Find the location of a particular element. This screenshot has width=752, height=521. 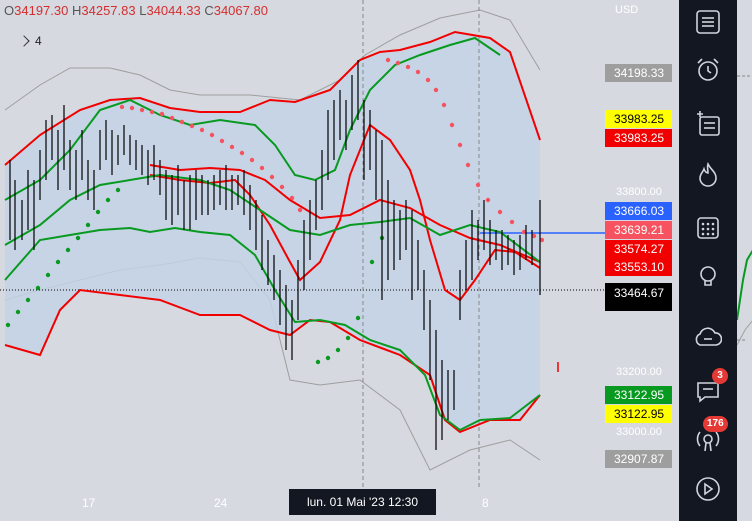

price-tag-red-mid: 33574.27 is located at coordinates (638, 249).